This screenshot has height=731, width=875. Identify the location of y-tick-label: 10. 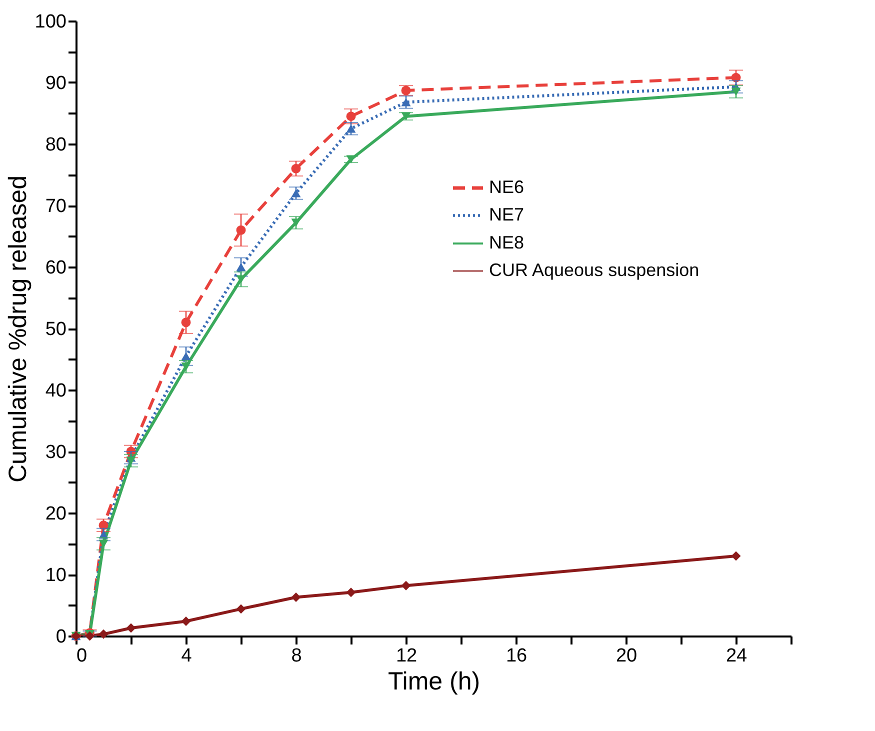
(55, 575).